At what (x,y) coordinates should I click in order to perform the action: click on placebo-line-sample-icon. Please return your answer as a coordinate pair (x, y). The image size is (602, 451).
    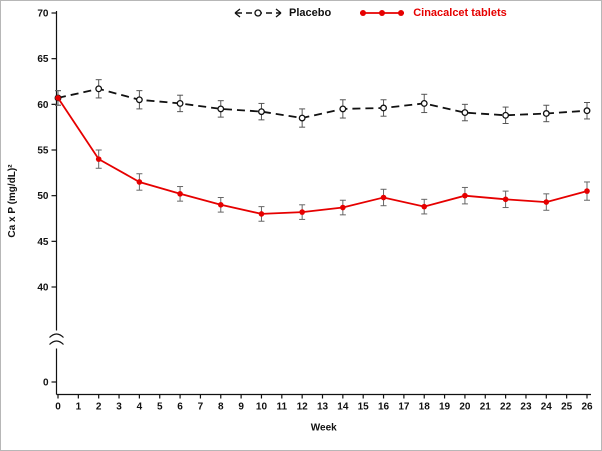
    Looking at the image, I should click on (258, 13).